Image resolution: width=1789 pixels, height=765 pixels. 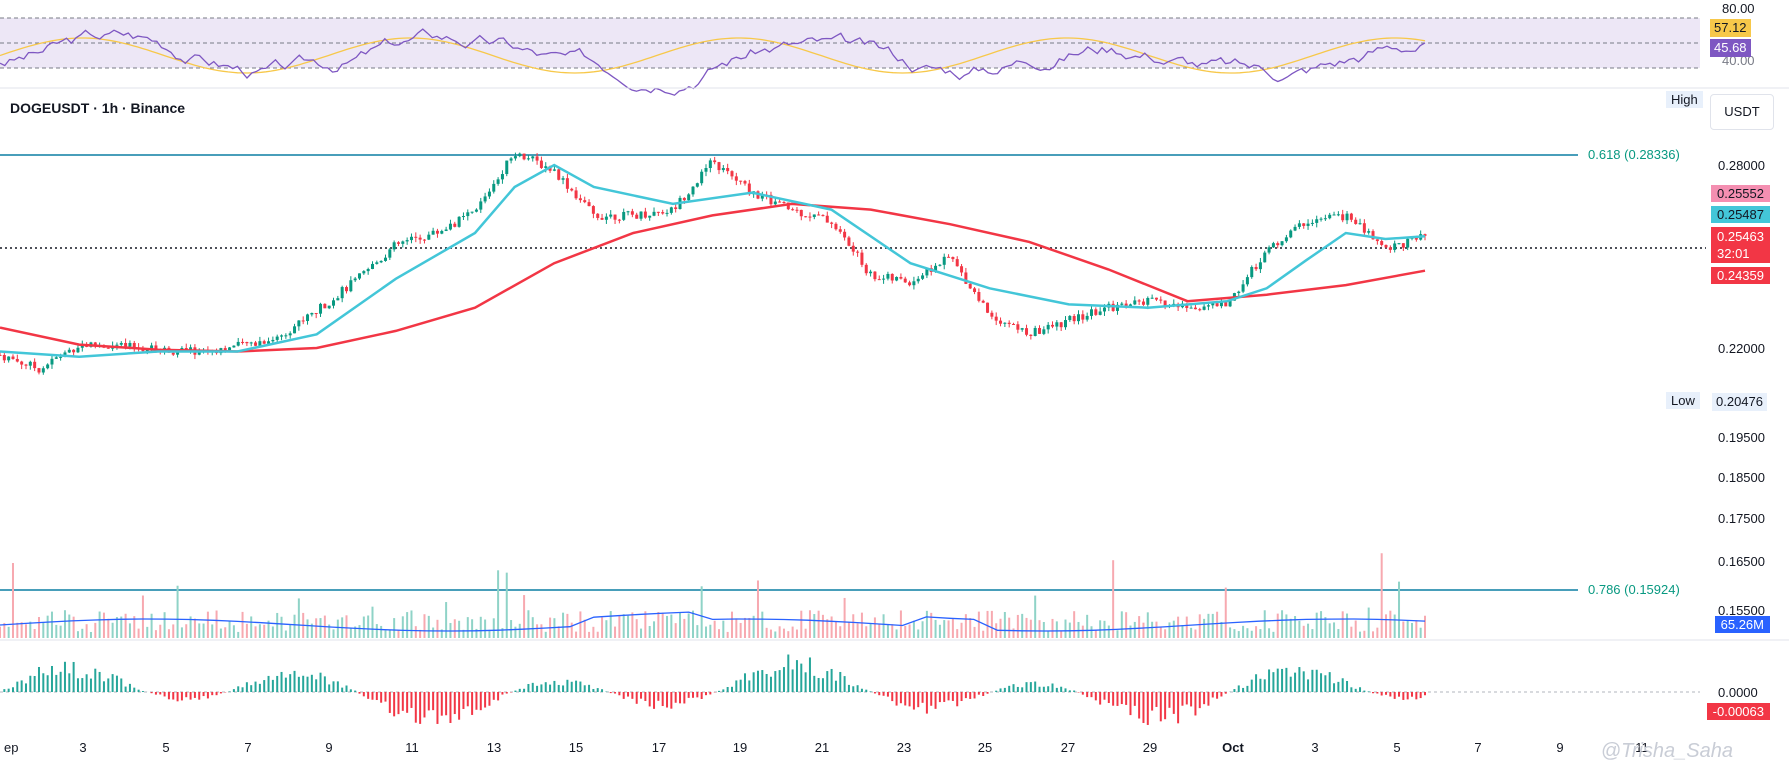 What do you see at coordinates (1739, 402) in the screenshot?
I see `low-value: 0.20476` at bounding box center [1739, 402].